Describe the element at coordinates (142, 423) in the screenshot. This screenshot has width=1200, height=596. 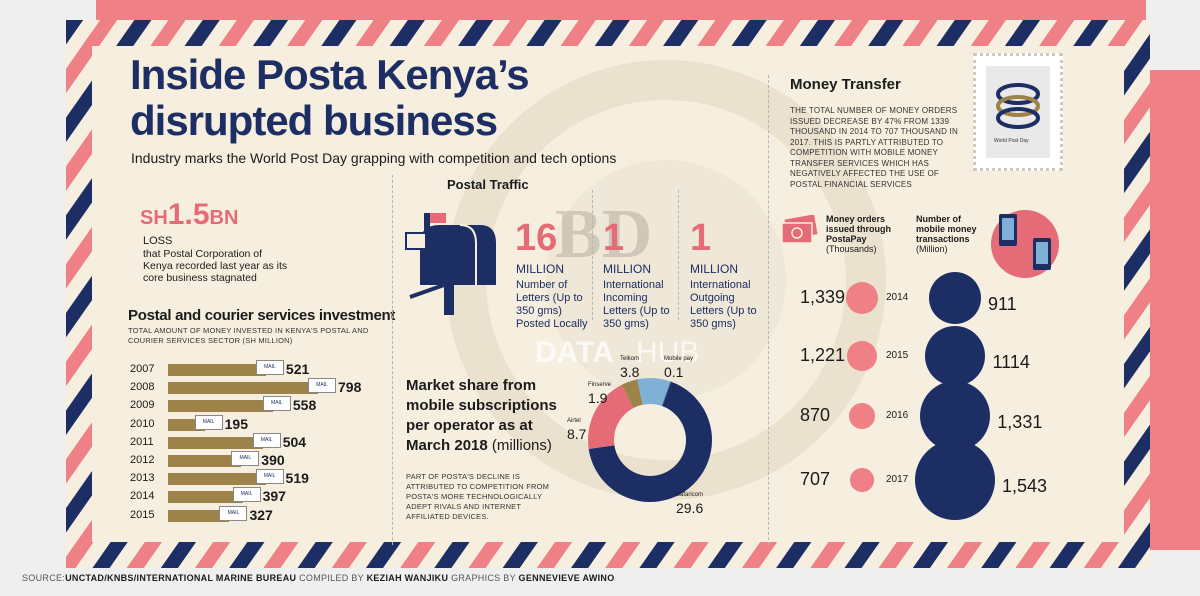
I see `bar-year-label: 2010` at that location.